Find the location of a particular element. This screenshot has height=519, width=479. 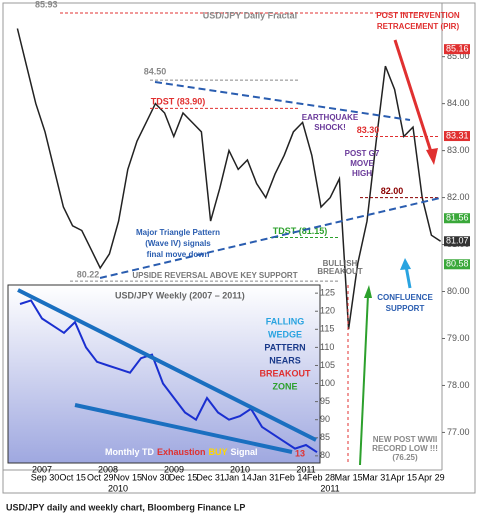

x-tick-label: Jan 14 is located at coordinates (238, 477).